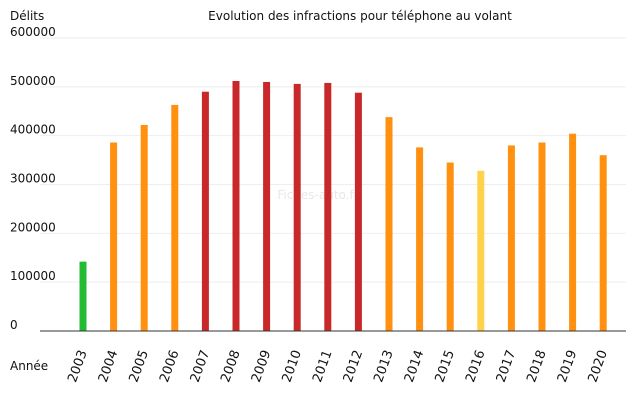 The image size is (640, 405). I want to click on watermark: Fiches-auto.fr, so click(317, 195).